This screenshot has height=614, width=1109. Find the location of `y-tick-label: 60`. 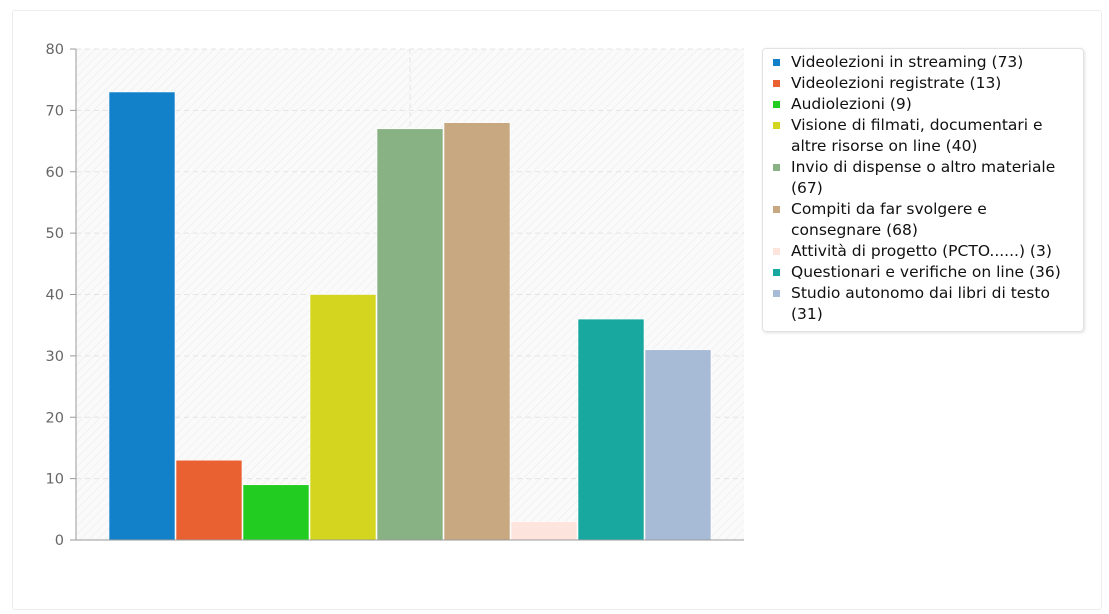

y-tick-label: 60 is located at coordinates (55, 173).